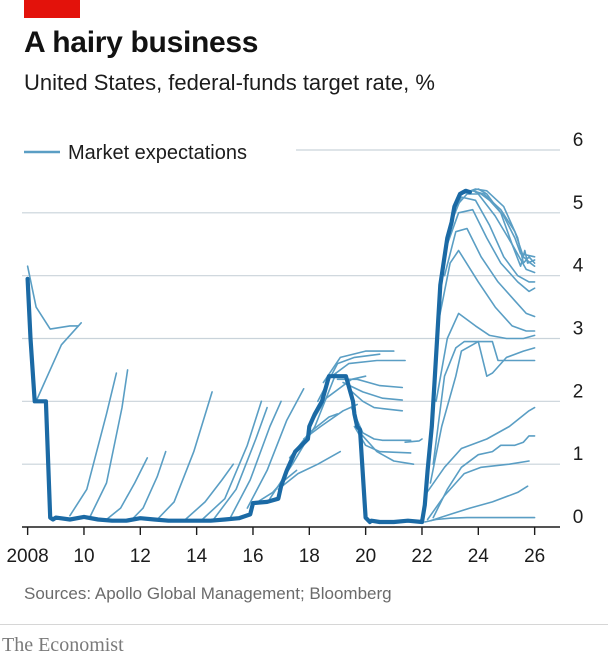 The image size is (608, 662). Describe the element at coordinates (140, 556) in the screenshot. I see `x-tick-label: 12` at that location.